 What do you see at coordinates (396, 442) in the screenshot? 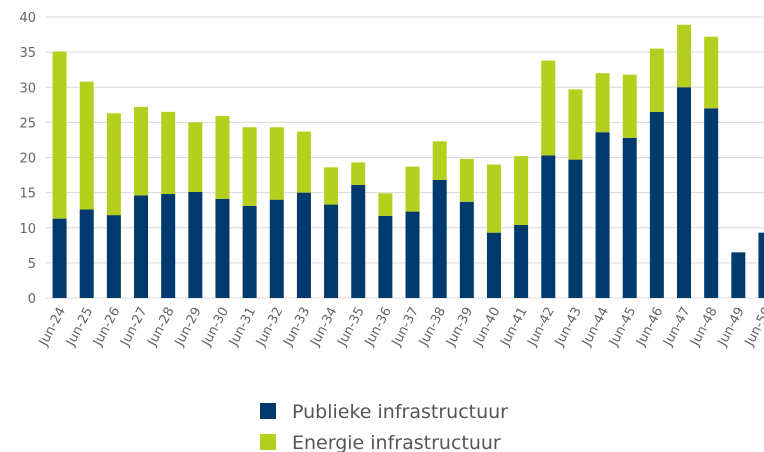
I see `legend-label: Energie infrastructuur` at bounding box center [396, 442].